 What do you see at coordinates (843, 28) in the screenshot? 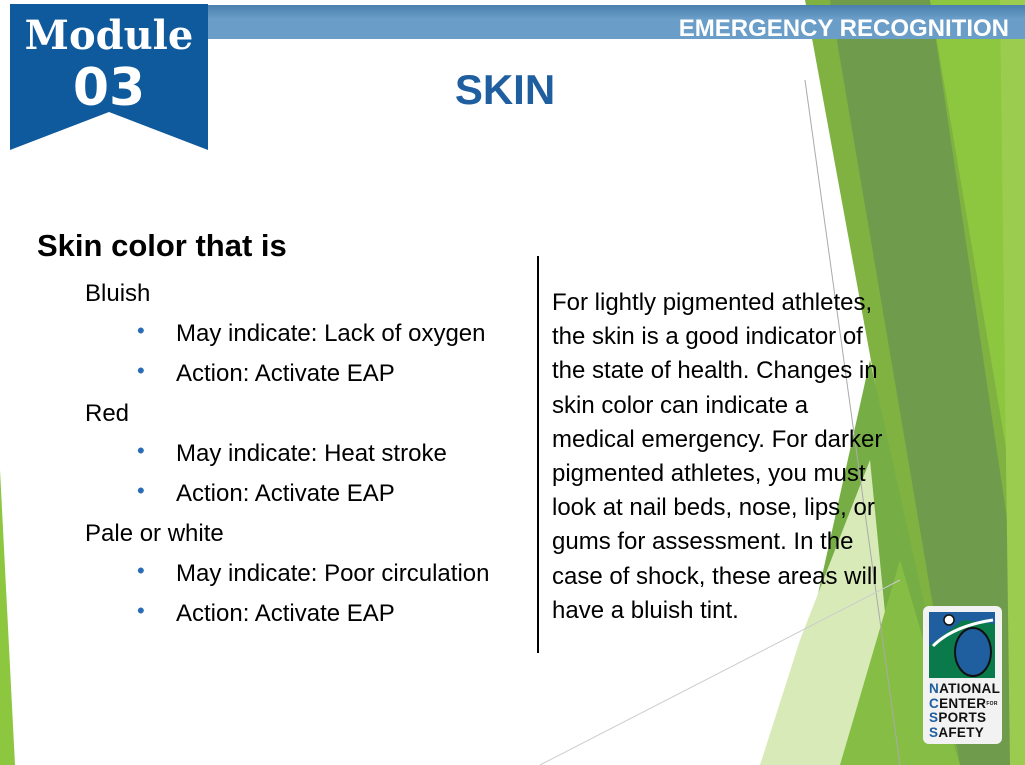
I see `section-title: EMERGENCY RECOGNITION` at bounding box center [843, 28].